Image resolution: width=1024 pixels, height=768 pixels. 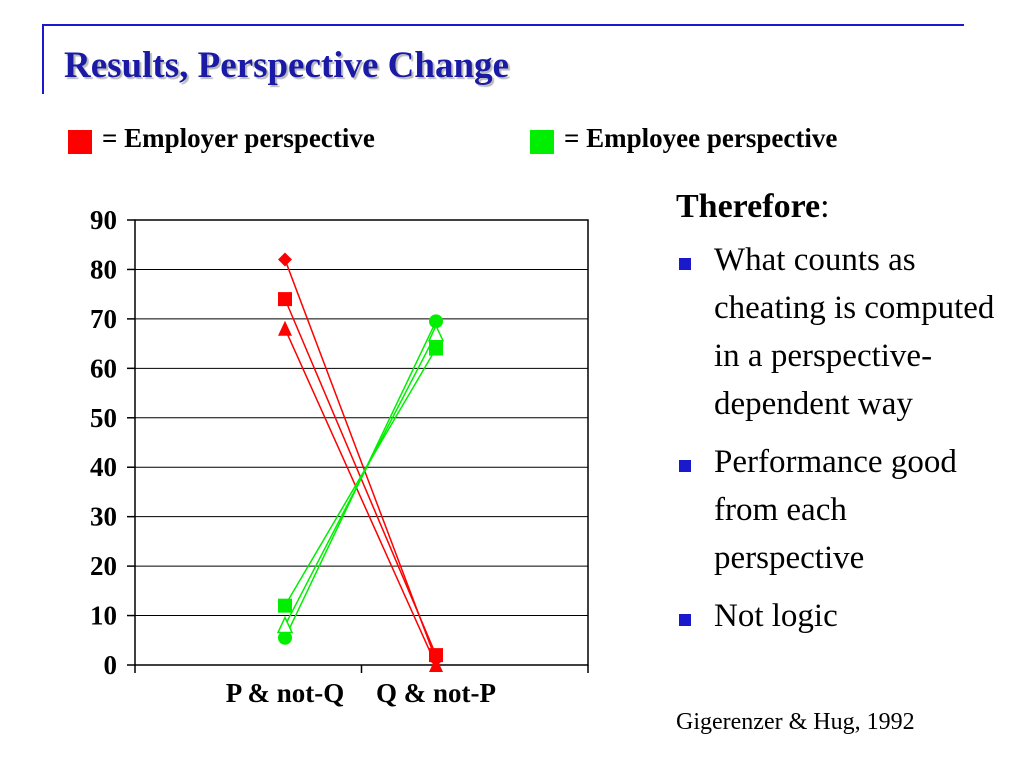 I want to click on legend-employee-label: = Employee perspective, so click(x=701, y=137).